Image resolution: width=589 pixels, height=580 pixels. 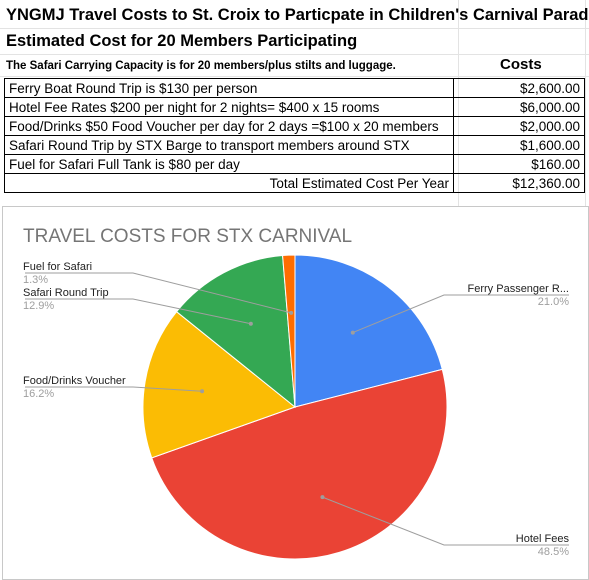 I want to click on slice-name-label: Fuel for Safari, so click(x=57, y=267).